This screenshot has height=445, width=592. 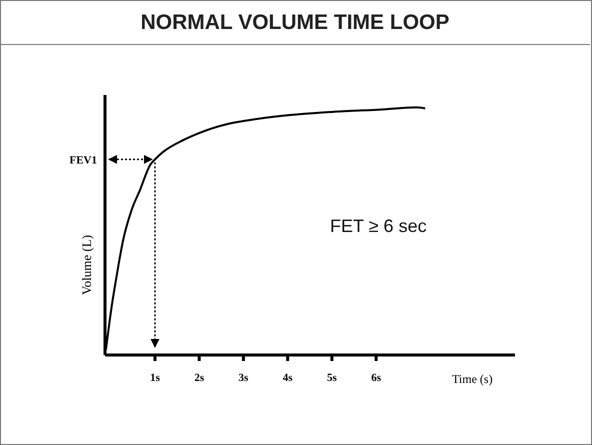 What do you see at coordinates (87, 265) in the screenshot?
I see `y-axis-title: Volume (L)` at bounding box center [87, 265].